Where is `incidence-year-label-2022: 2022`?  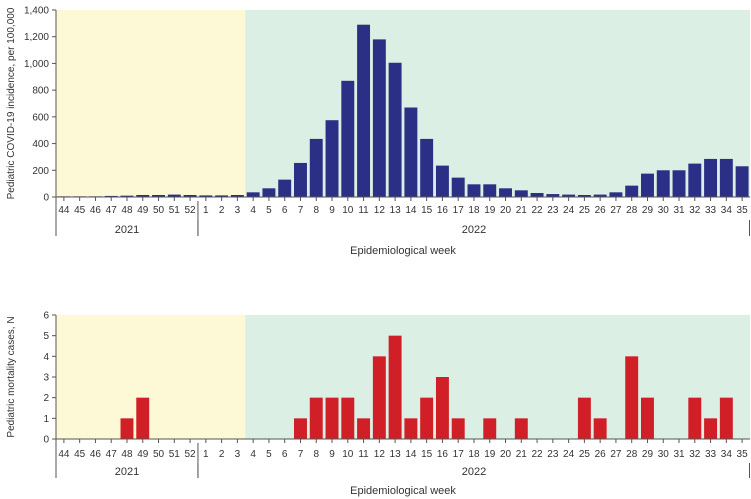 incidence-year-label-2022: 2022 is located at coordinates (474, 230).